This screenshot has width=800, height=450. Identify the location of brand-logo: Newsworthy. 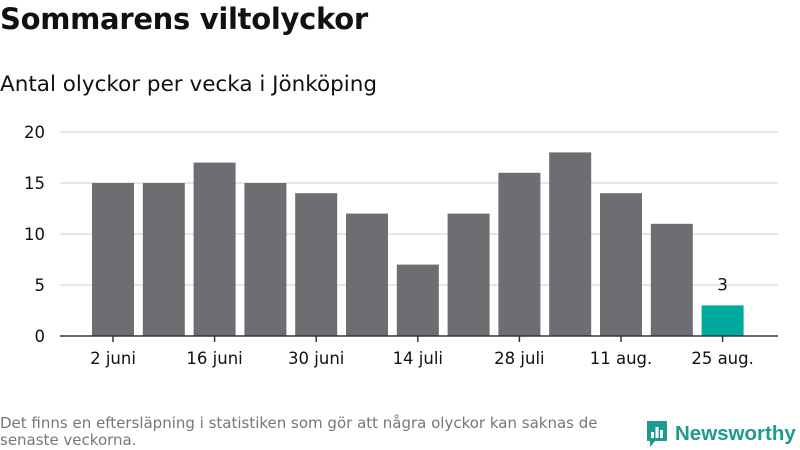
(720, 434).